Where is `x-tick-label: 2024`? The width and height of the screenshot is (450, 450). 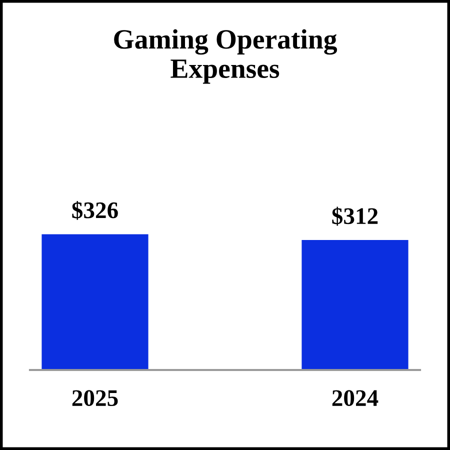
x-tick-label: 2024 is located at coordinates (355, 398).